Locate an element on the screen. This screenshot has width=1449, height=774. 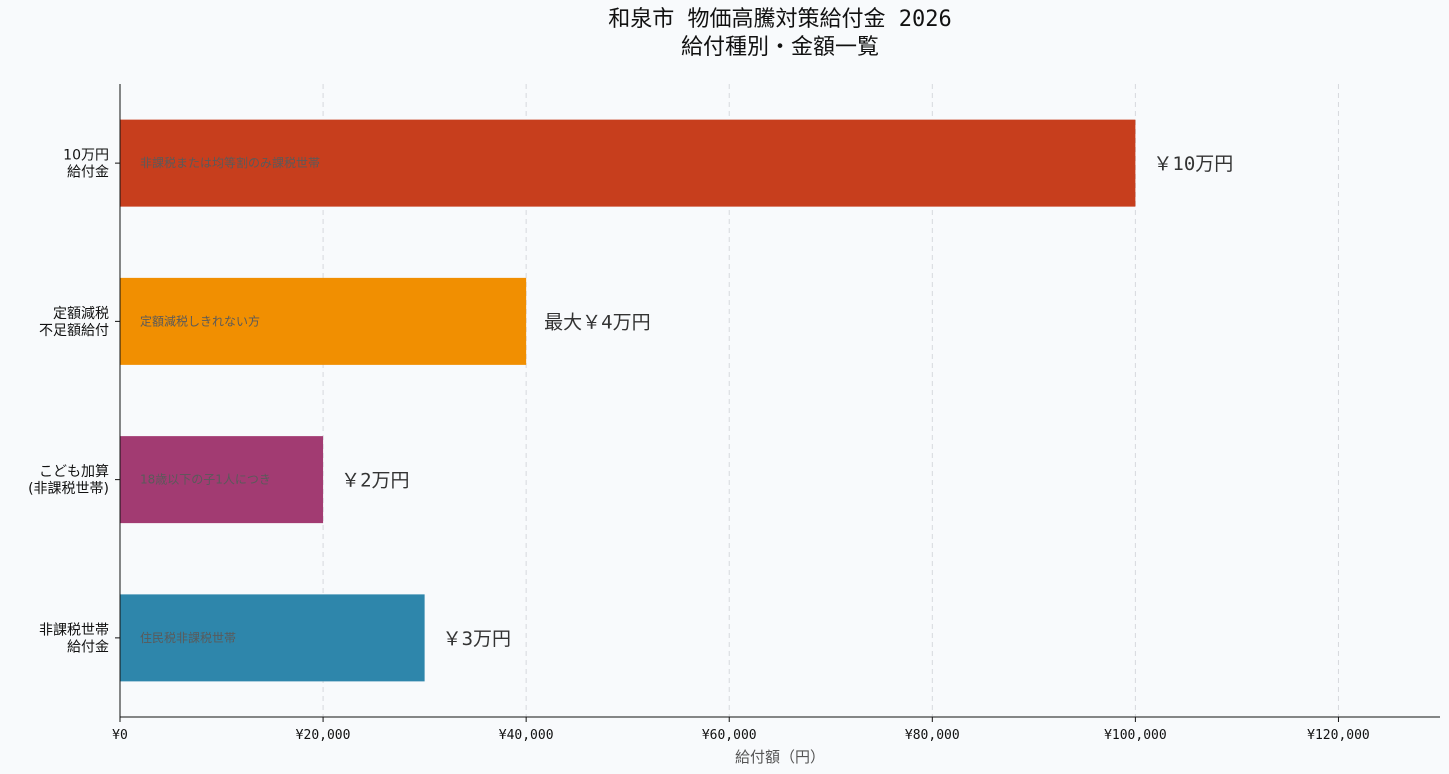
value-label-4: ￥3万円 is located at coordinates (477, 639).